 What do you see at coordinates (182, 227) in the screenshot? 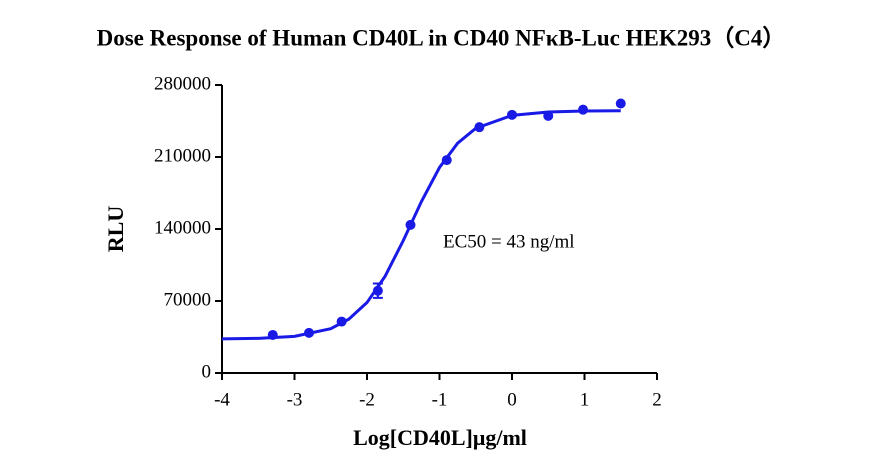
I see `y-tick-label: 140000` at bounding box center [182, 227].